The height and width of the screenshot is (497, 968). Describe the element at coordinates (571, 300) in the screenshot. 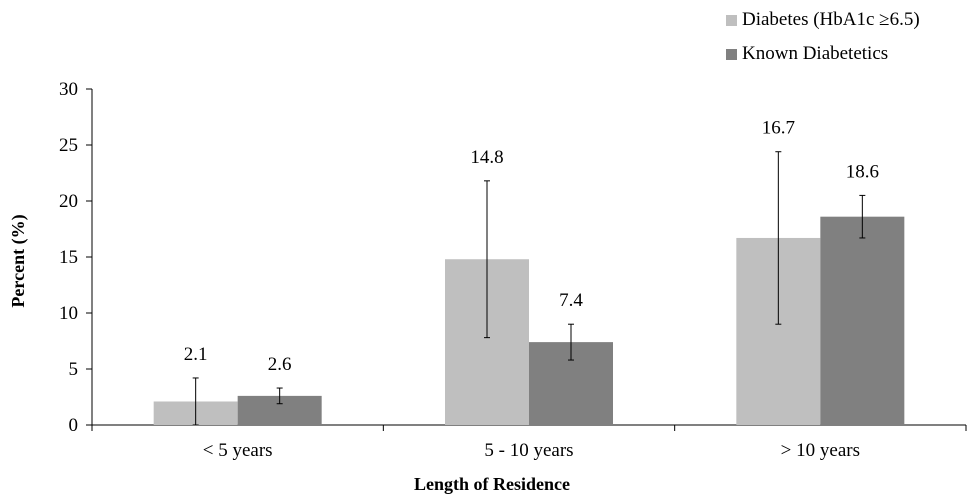

I see `data-label: 7.4` at that location.